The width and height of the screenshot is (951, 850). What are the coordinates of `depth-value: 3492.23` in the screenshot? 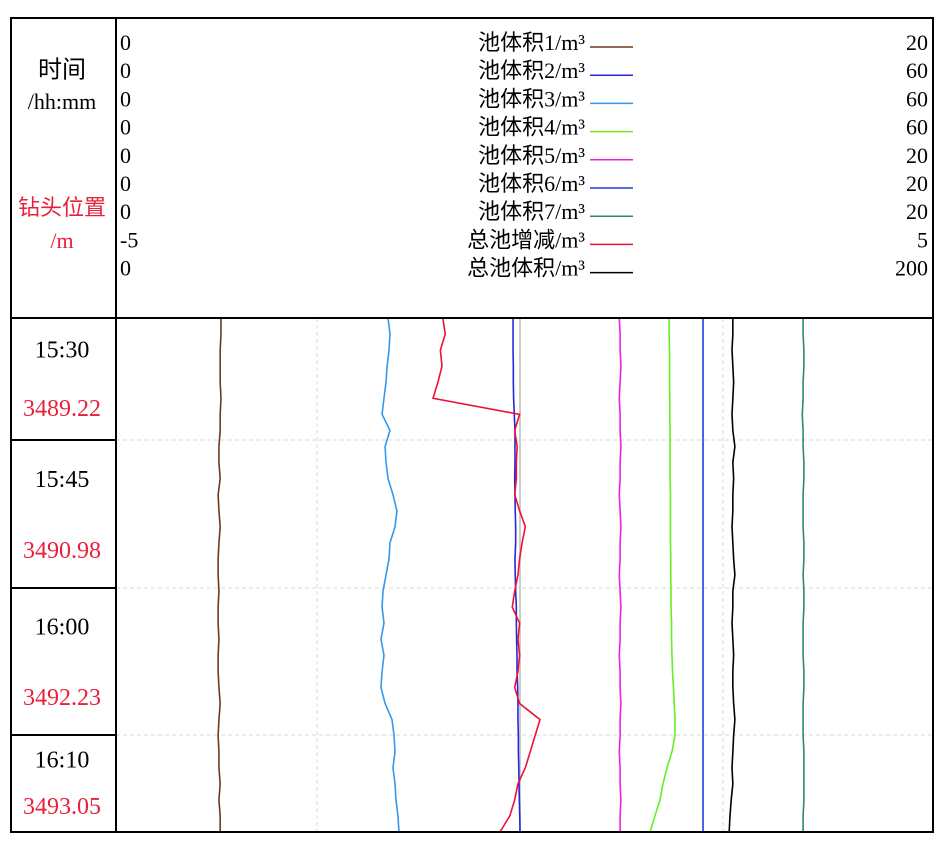 It's located at (62, 698).